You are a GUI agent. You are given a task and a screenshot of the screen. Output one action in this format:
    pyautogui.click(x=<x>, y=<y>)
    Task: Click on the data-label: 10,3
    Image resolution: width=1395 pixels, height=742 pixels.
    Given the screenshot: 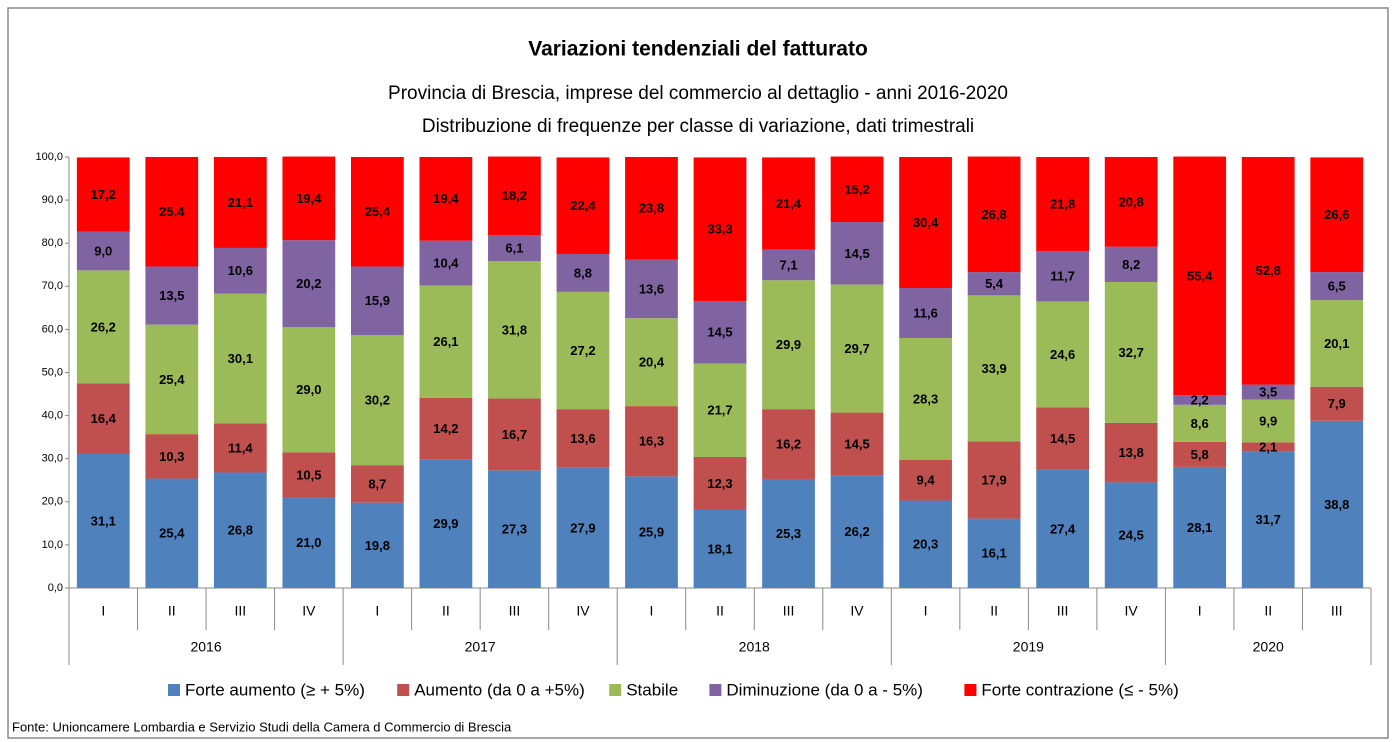 What is the action you would take?
    pyautogui.click(x=171, y=456)
    